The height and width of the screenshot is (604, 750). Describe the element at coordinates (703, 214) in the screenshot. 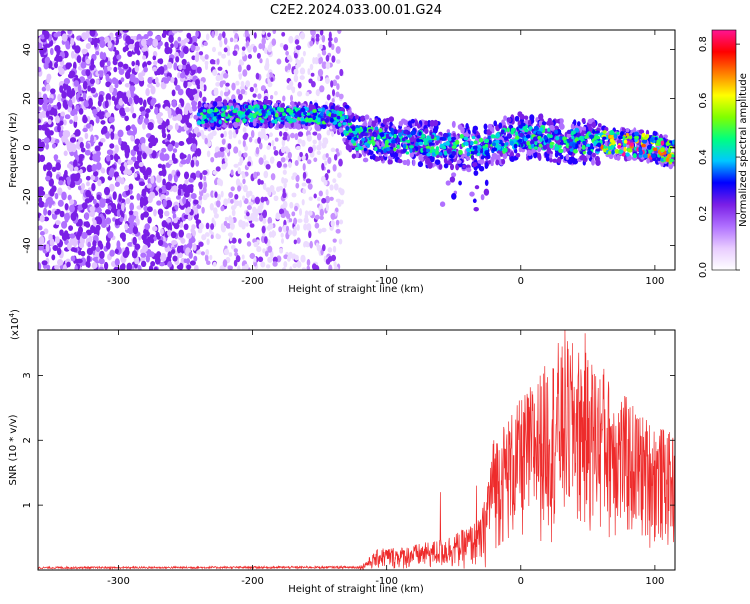

I see `colorbar-tick-label: 0.2` at that location.